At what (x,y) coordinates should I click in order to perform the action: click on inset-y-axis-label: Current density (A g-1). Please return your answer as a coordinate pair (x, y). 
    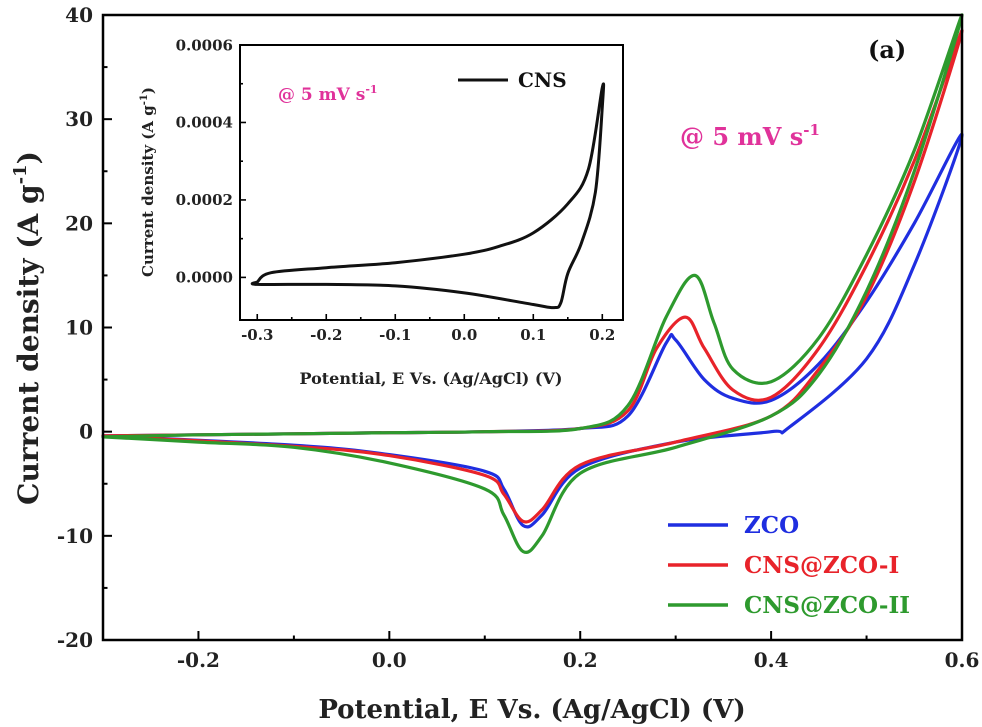
    Looking at the image, I should click on (148, 182).